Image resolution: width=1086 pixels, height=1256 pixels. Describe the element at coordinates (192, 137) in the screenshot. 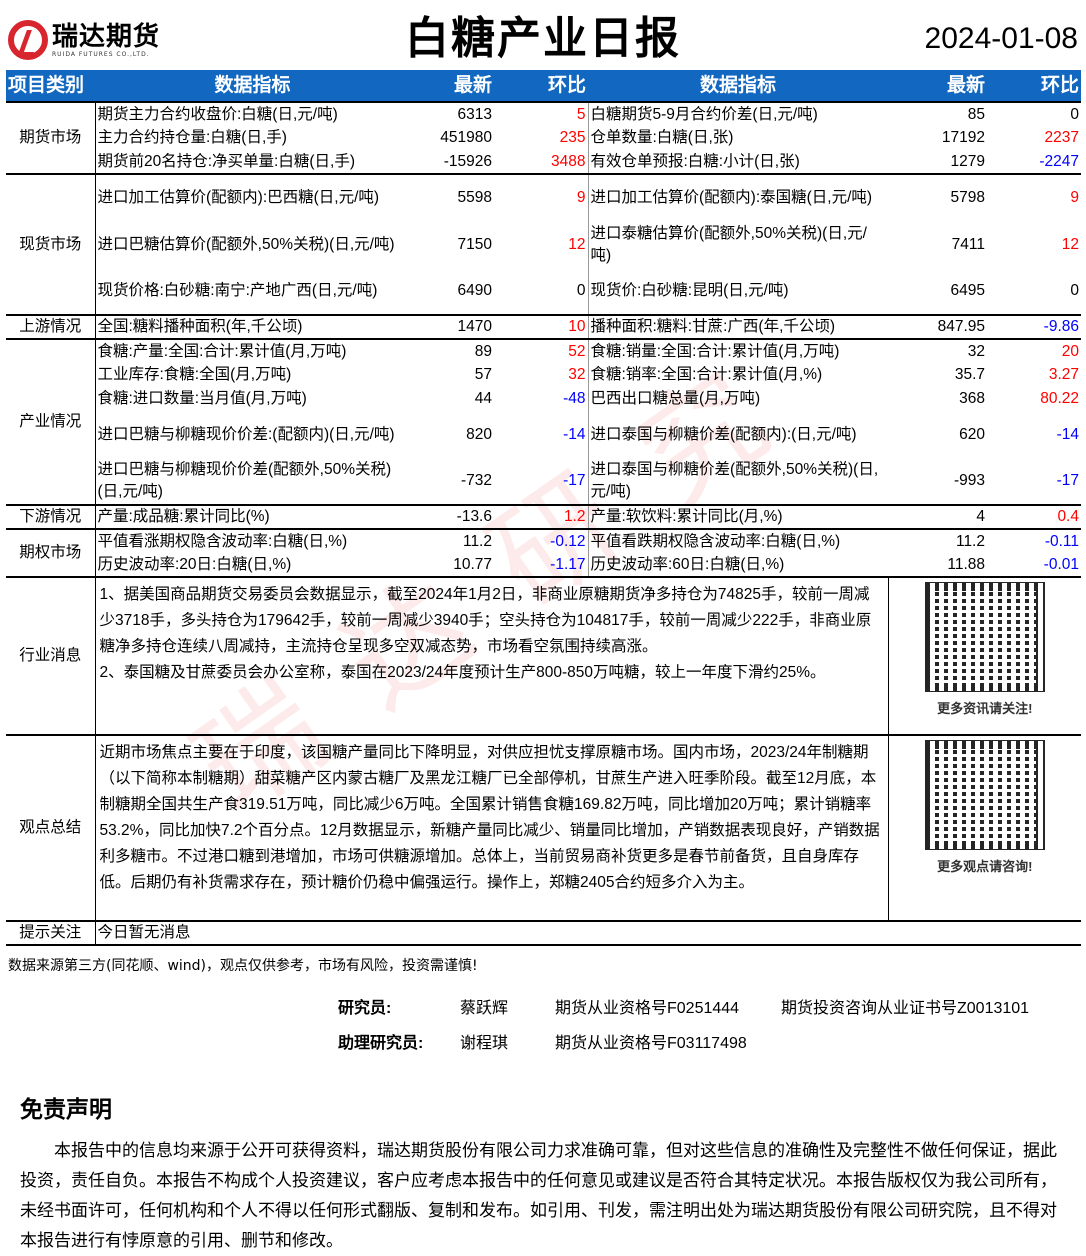

I see `indicator-name: 主力合约持仓量:白糖(日,手)` at that location.